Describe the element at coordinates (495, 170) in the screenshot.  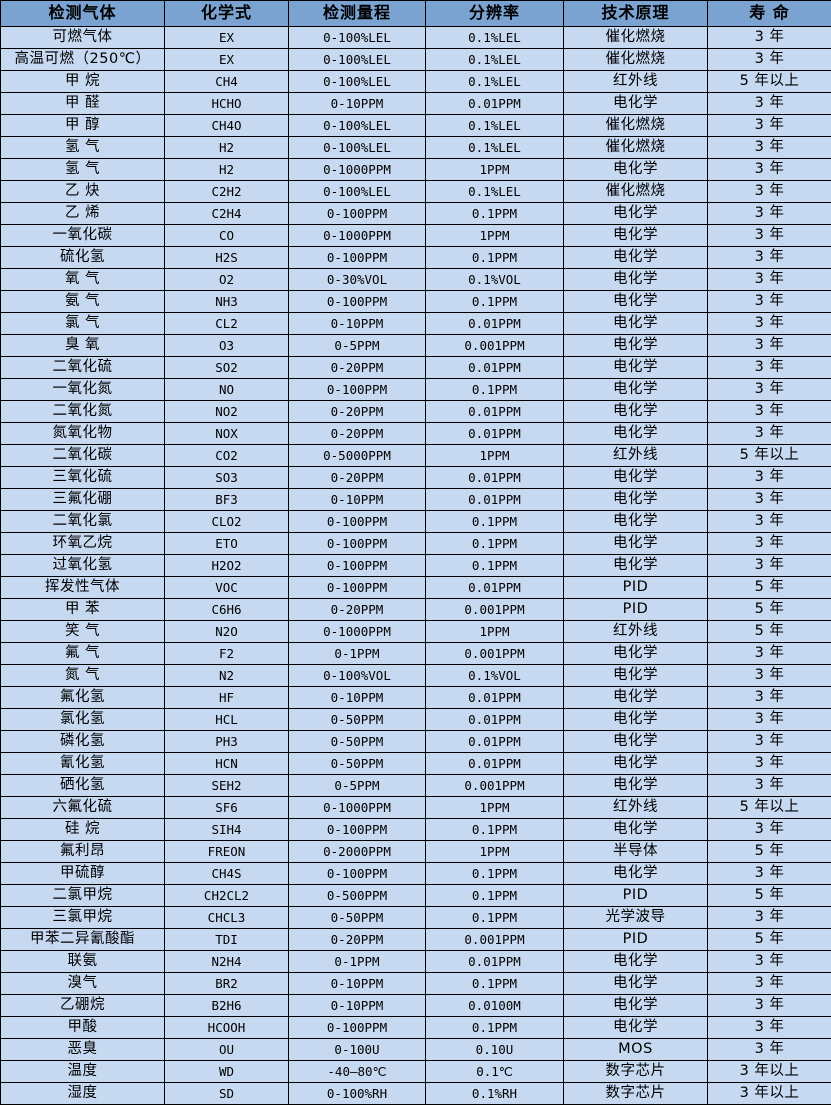
I see `cell-resolution: 1PPM` at that location.